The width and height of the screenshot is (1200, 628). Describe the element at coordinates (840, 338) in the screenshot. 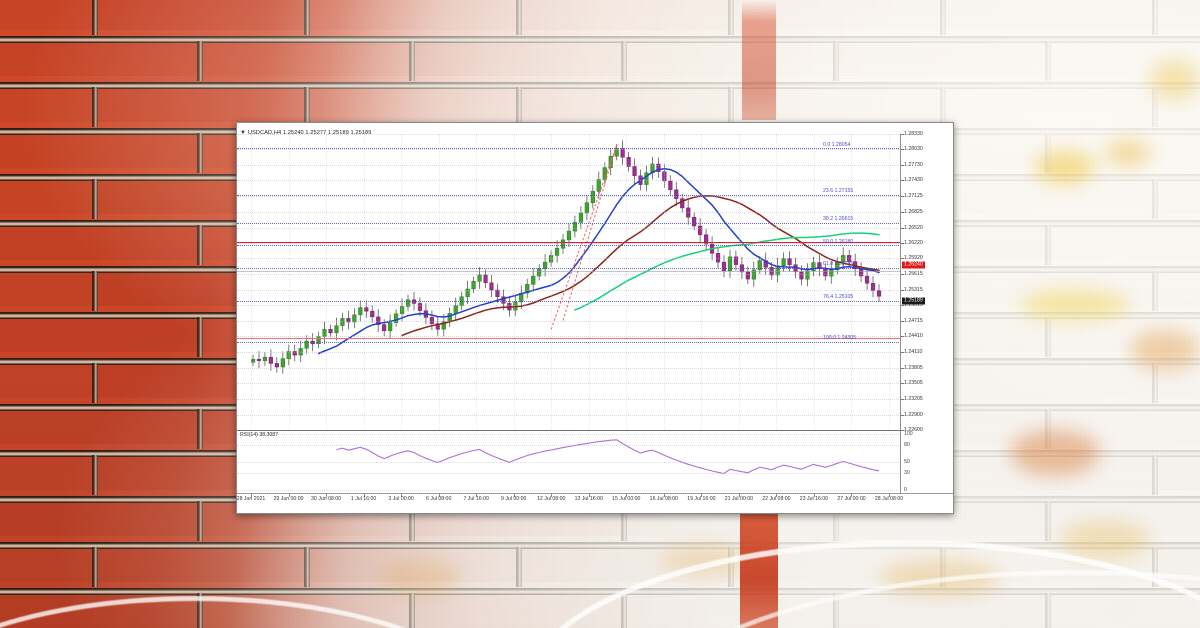

I see `fib-label-100.0: 100.0 1.24305` at that location.